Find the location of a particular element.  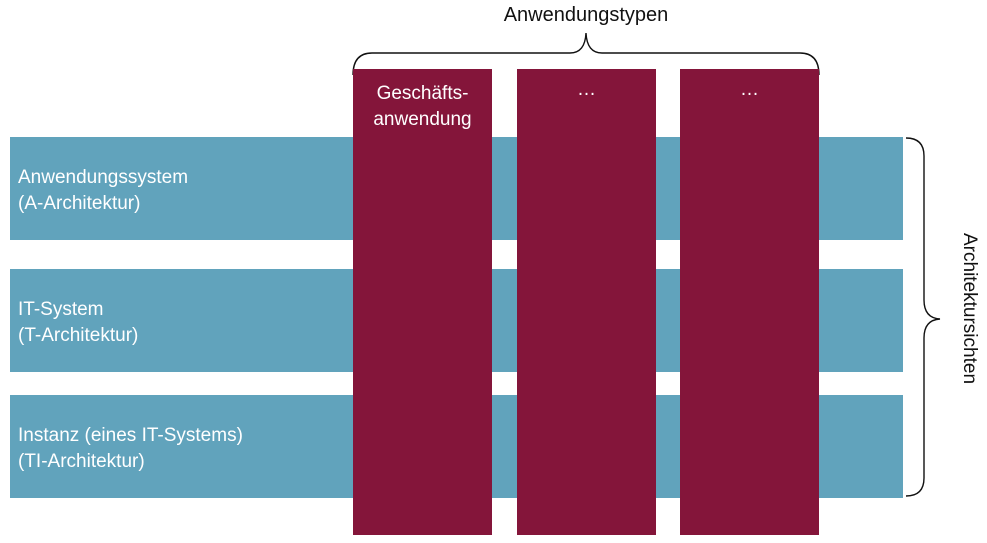

row-label-line2: (T-Architektur) is located at coordinates (78, 335).